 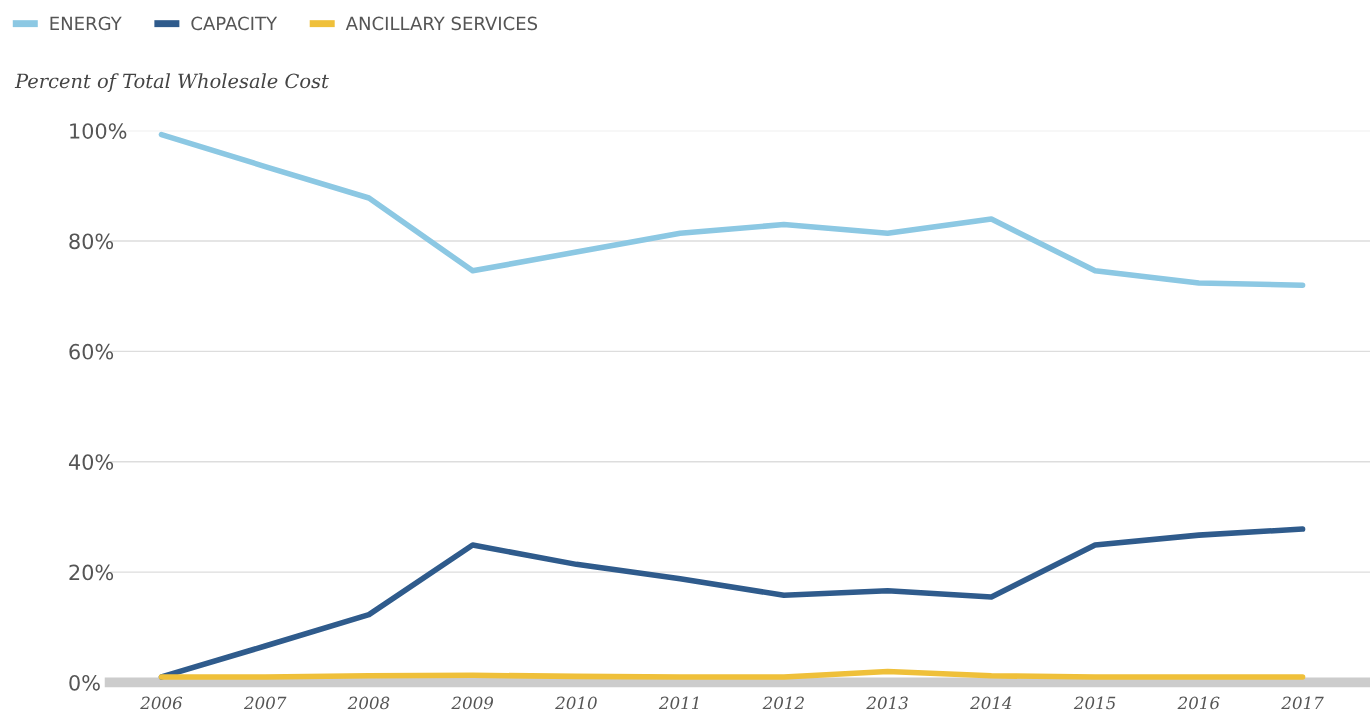 What do you see at coordinates (1094, 703) in the screenshot?
I see `x-tick-label: 2015` at bounding box center [1094, 703].